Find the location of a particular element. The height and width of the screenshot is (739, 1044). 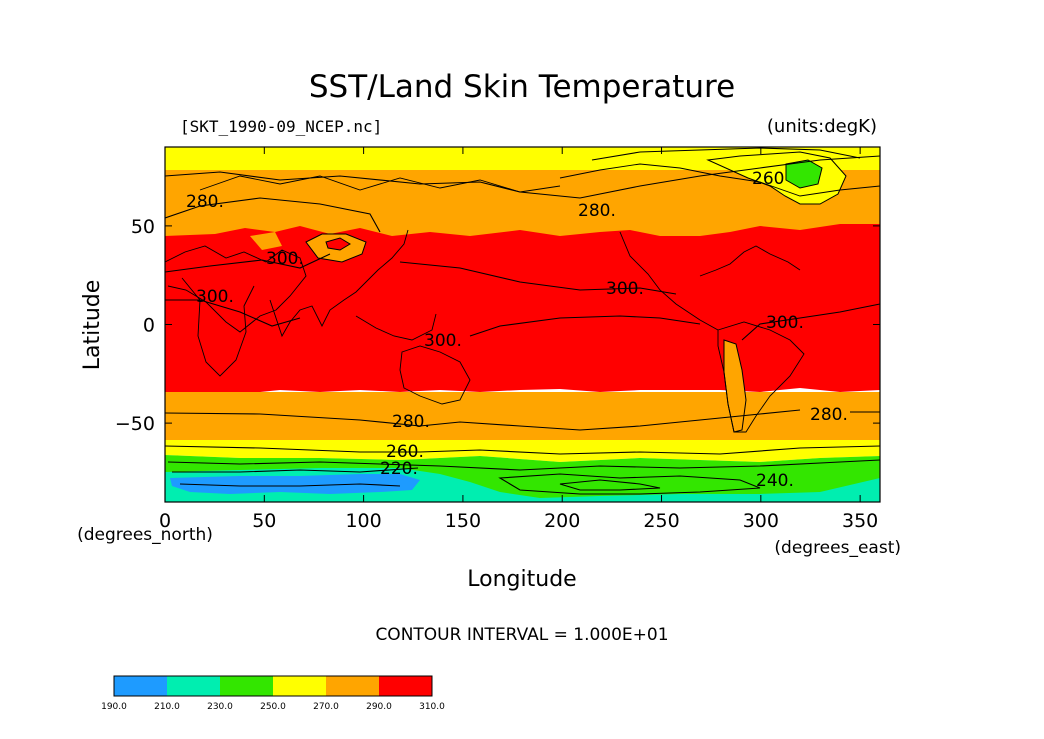

y-tick-label: 0 is located at coordinates (149, 326).